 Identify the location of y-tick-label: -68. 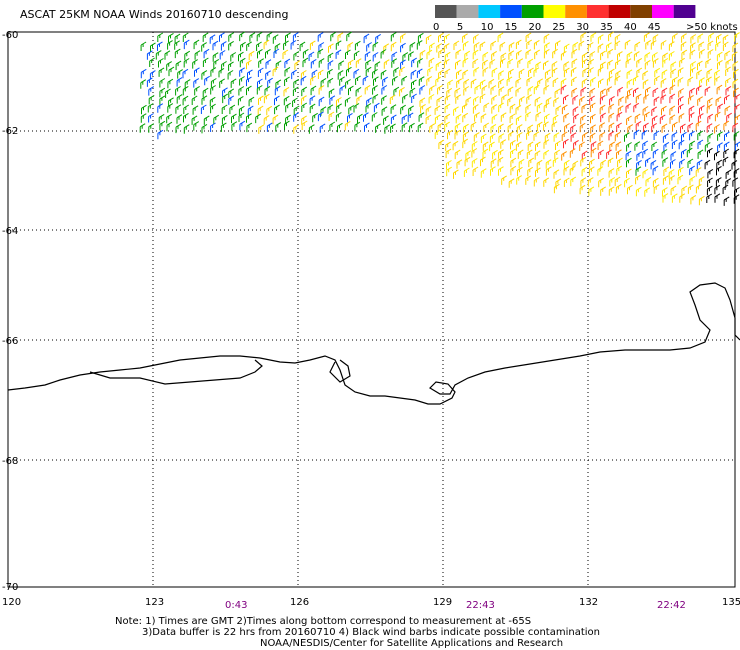
(10, 461).